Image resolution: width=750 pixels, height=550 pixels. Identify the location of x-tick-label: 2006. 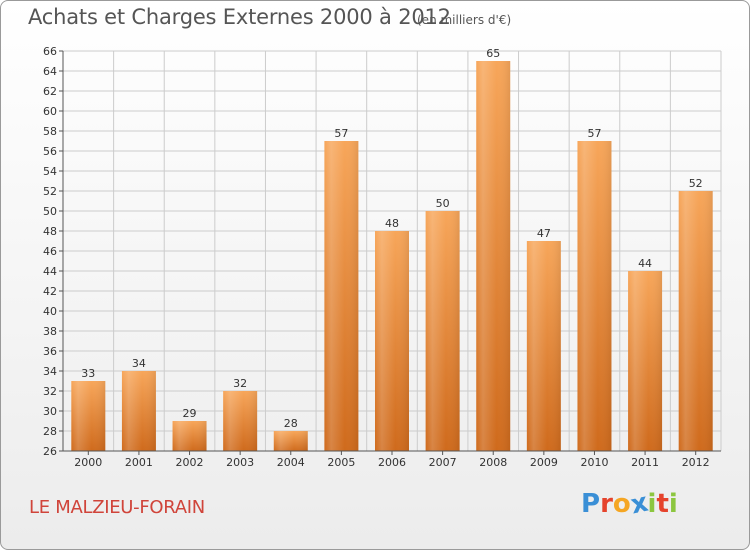
(392, 462).